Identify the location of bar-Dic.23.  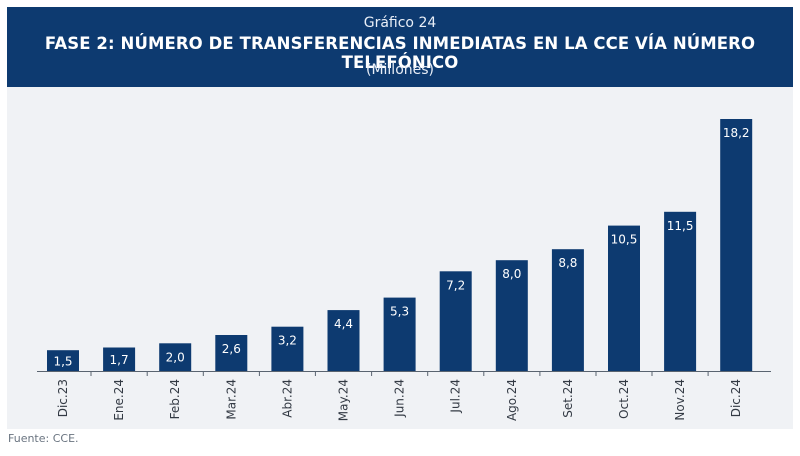
(63, 360).